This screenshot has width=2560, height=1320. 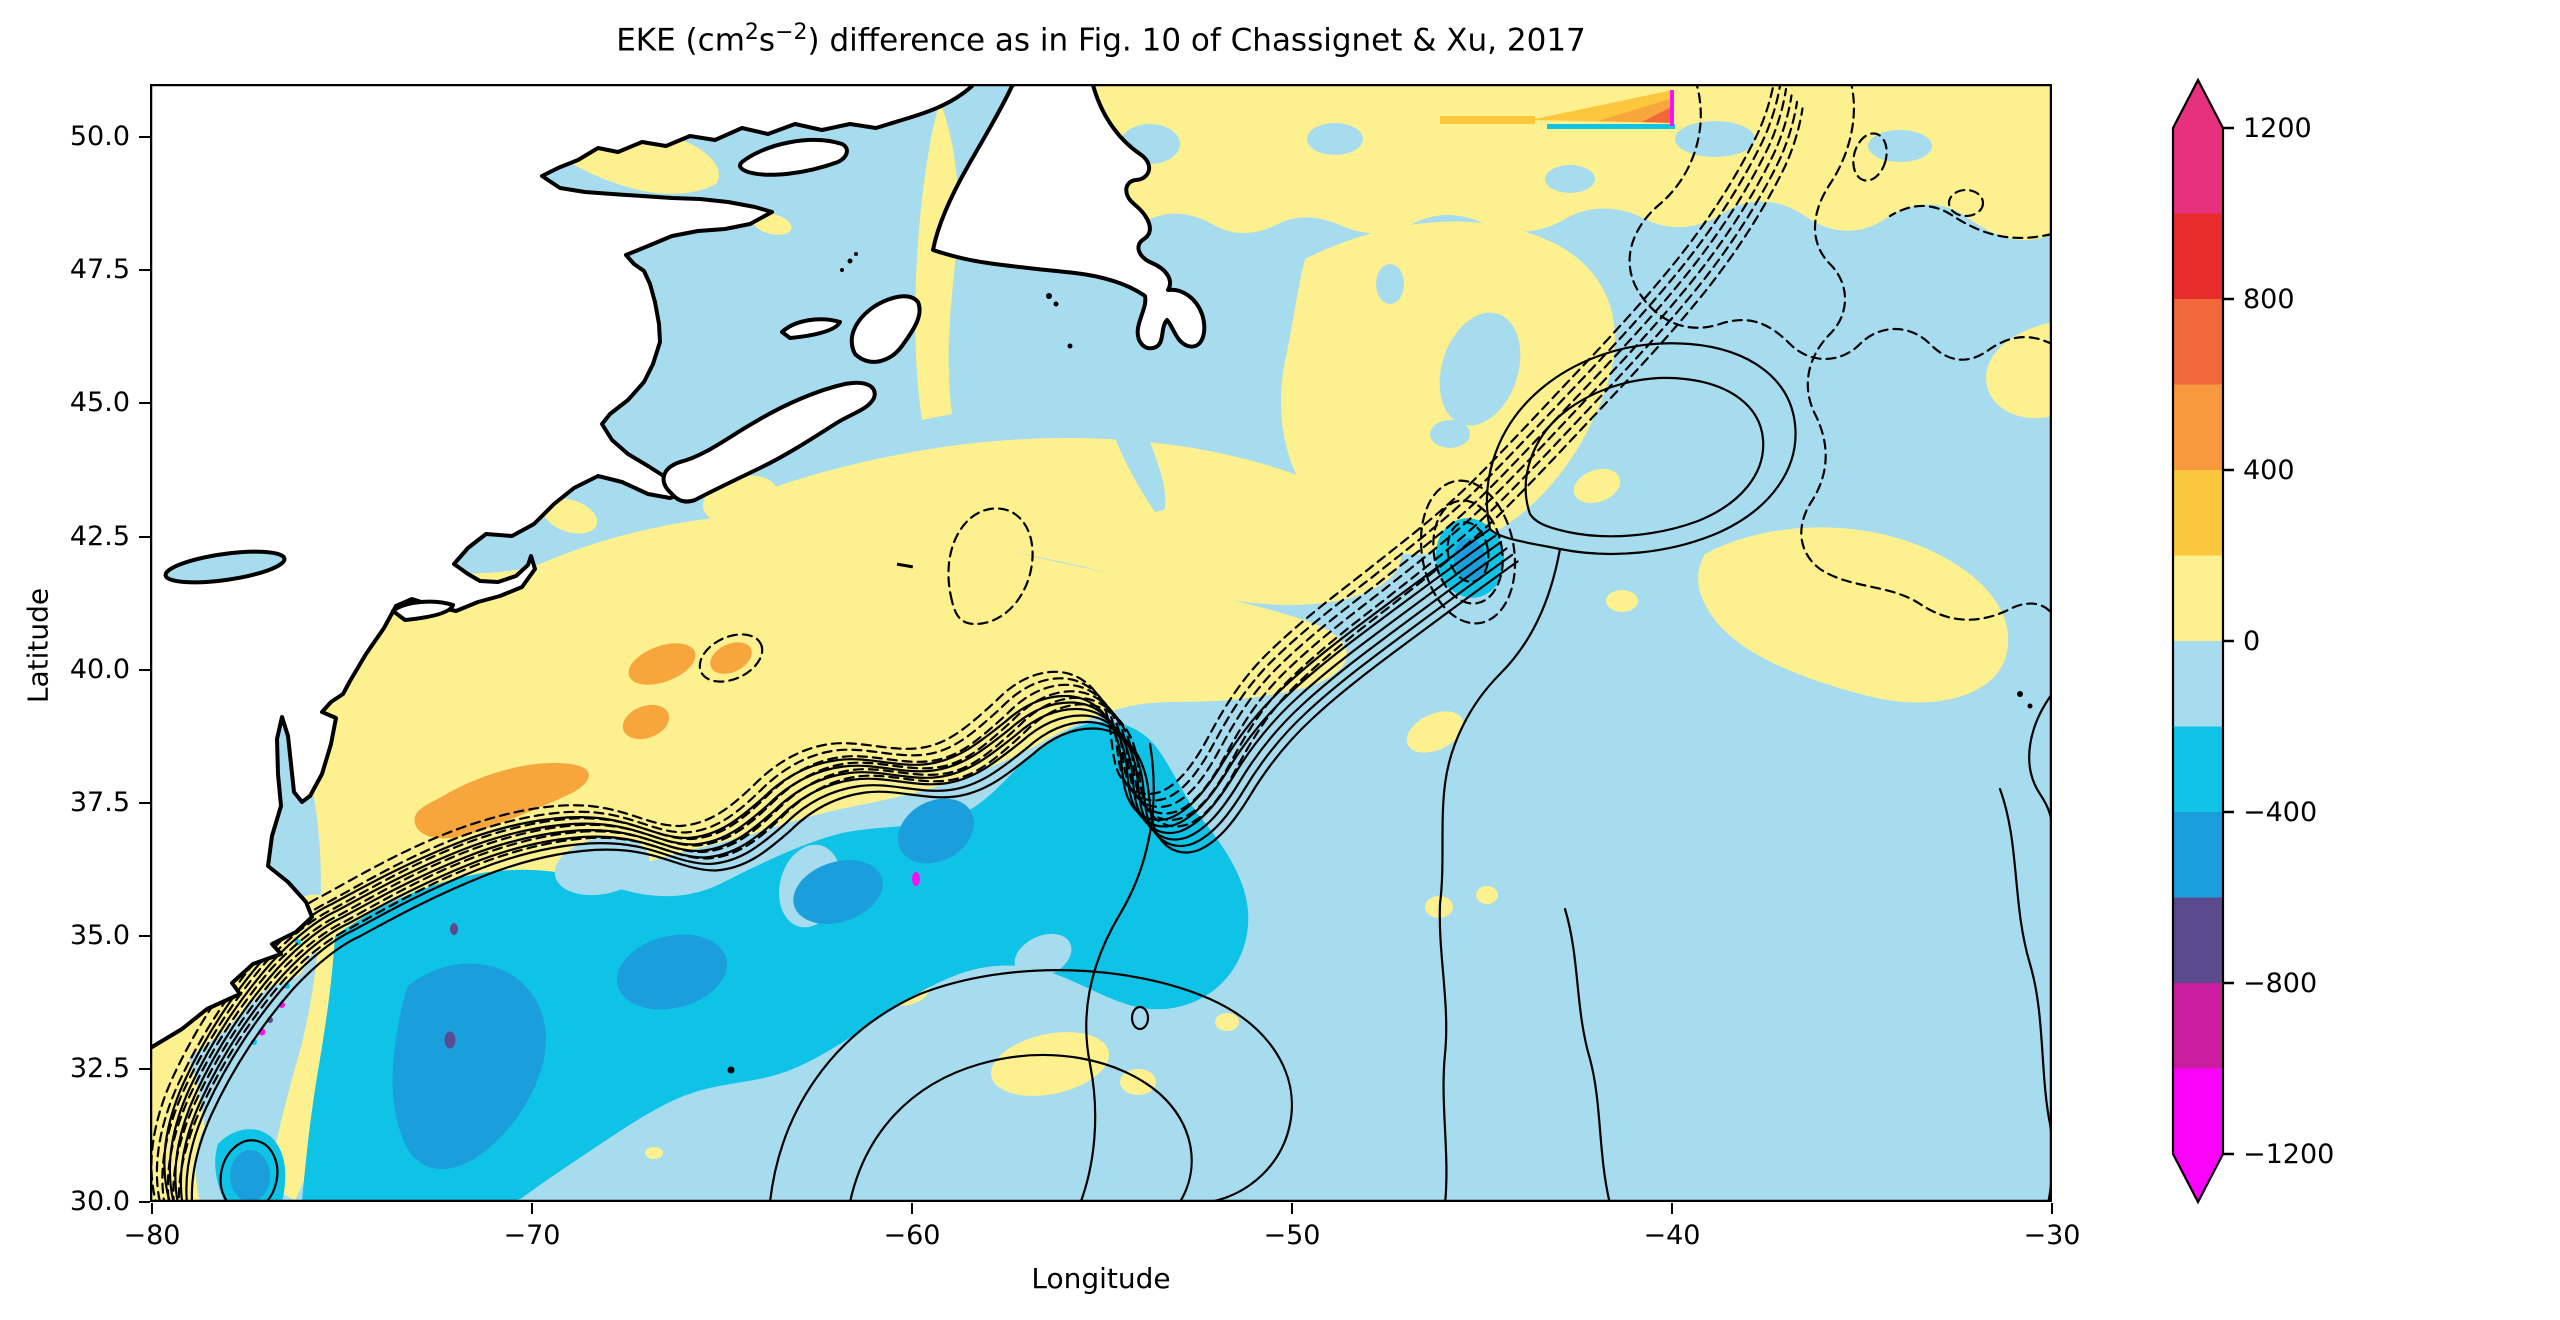 I want to click on x-tick-label: −50, so click(x=1292, y=1235).